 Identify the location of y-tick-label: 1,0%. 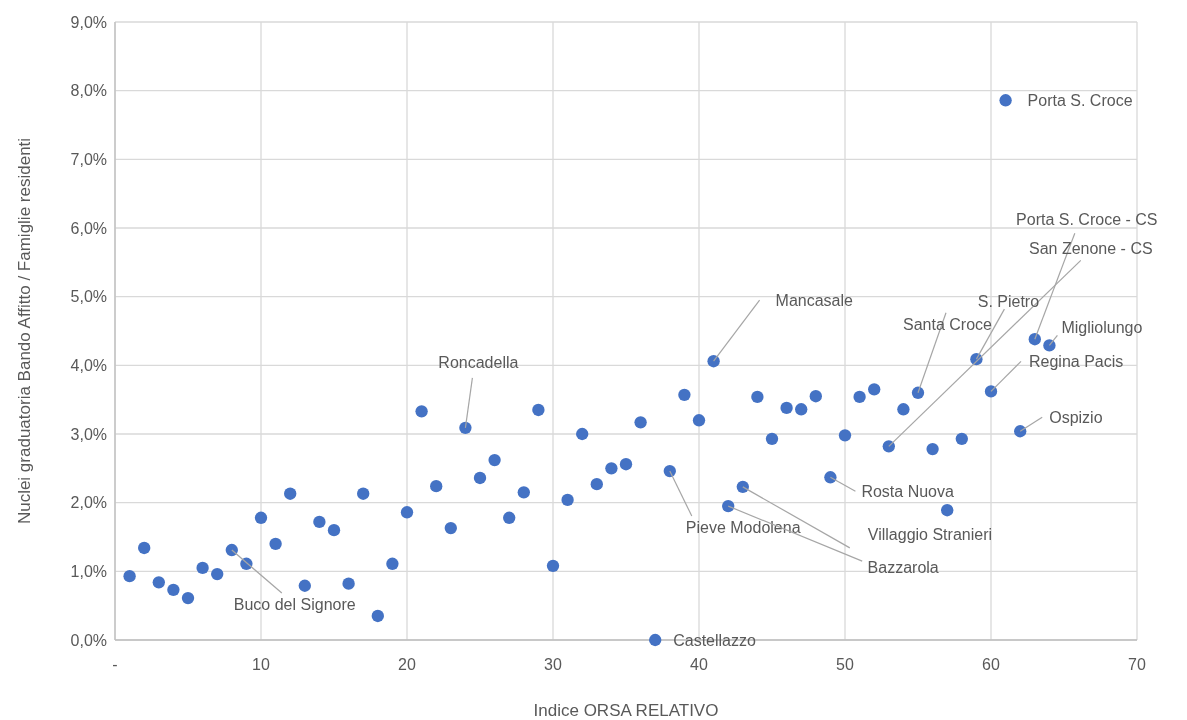
(88, 571).